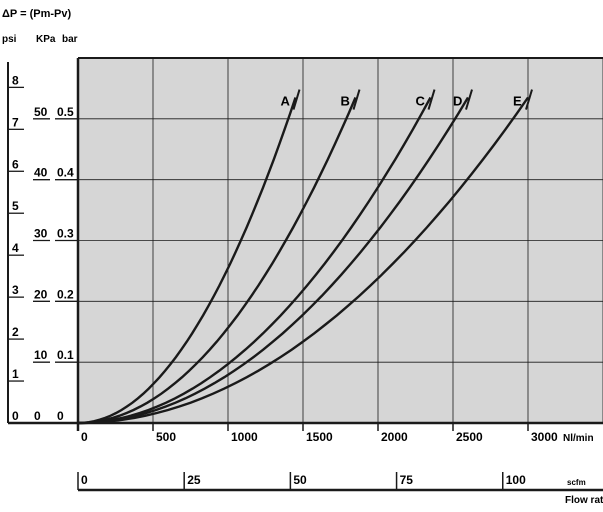 The height and width of the screenshot is (512, 603). Describe the element at coordinates (244, 437) in the screenshot. I see `x-tick-label: 1000` at that location.